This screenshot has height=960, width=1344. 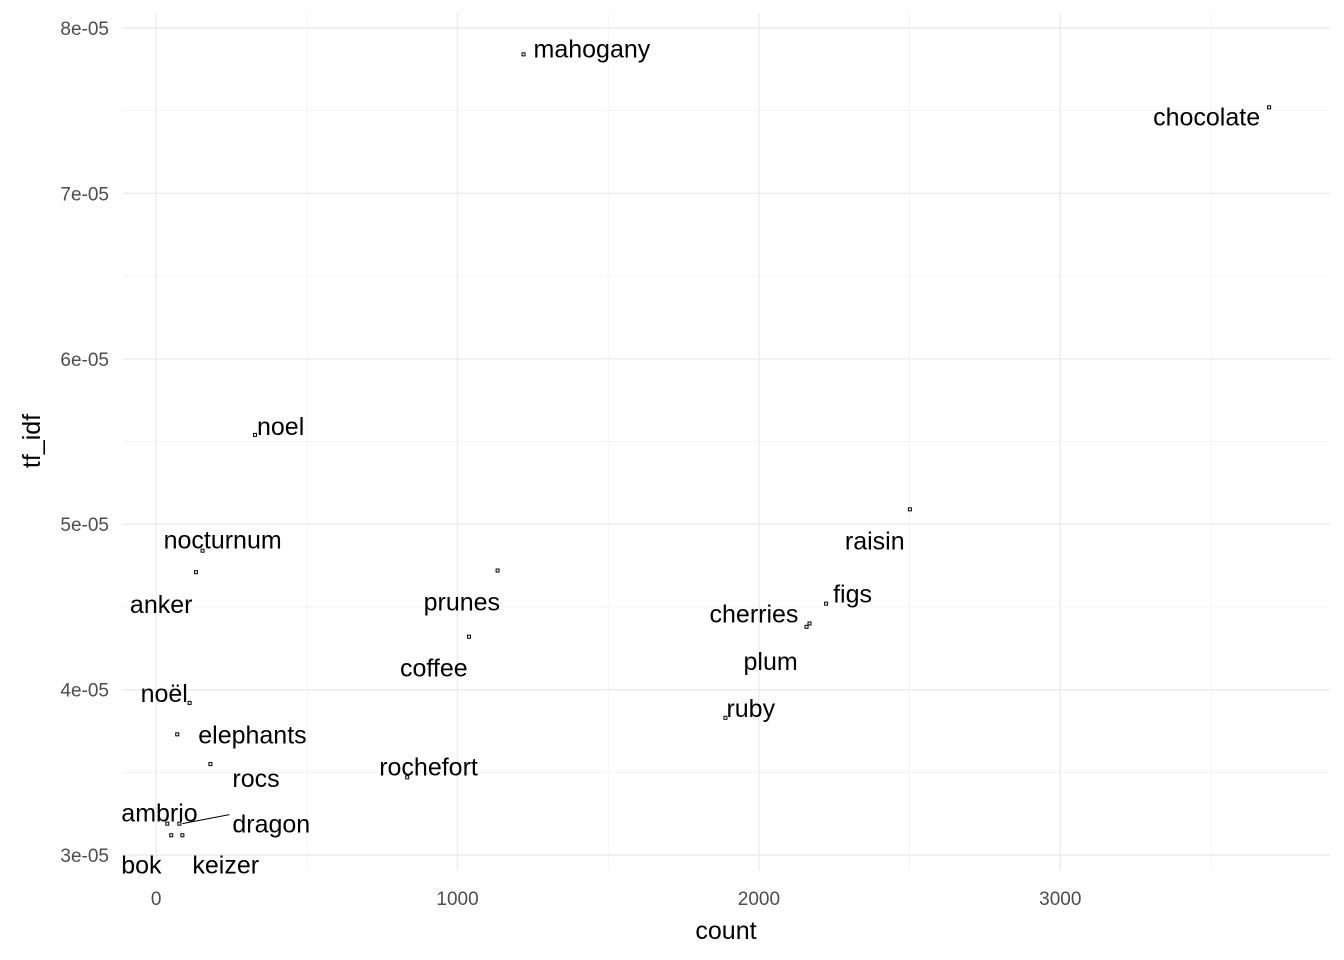 I want to click on x-axis-tick-labels: 0 1000 2000 3000, so click(x=616, y=899).